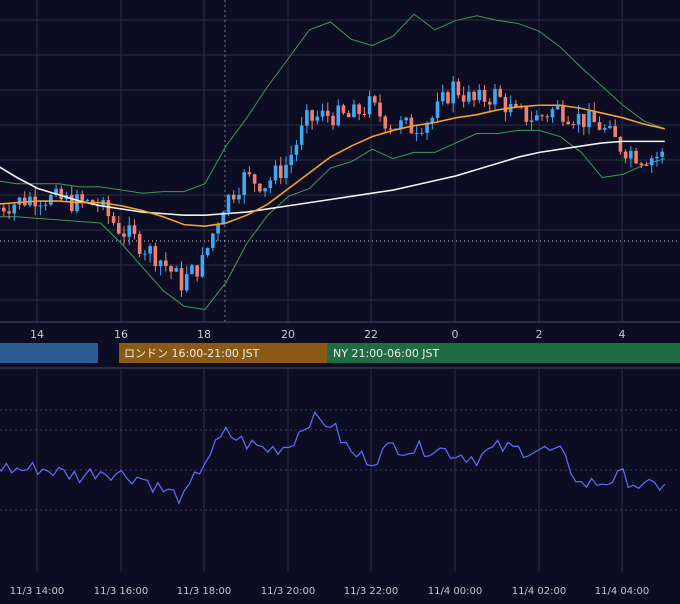 The image size is (680, 604). I want to click on bottom-axis-tick: 11/3 22:00, so click(371, 591).